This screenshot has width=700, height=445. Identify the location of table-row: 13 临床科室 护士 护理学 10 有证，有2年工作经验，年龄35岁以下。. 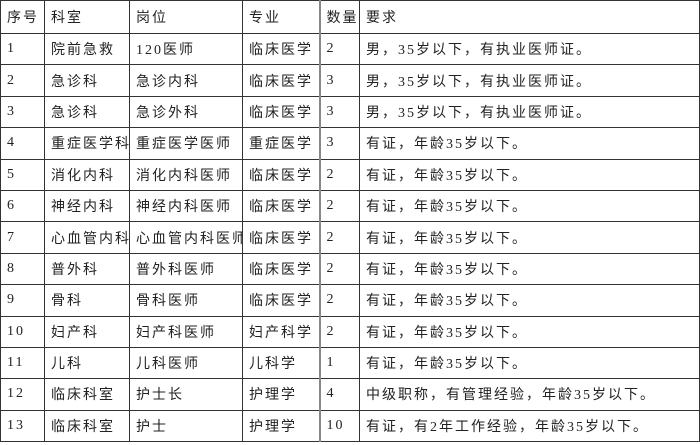
(350, 426).